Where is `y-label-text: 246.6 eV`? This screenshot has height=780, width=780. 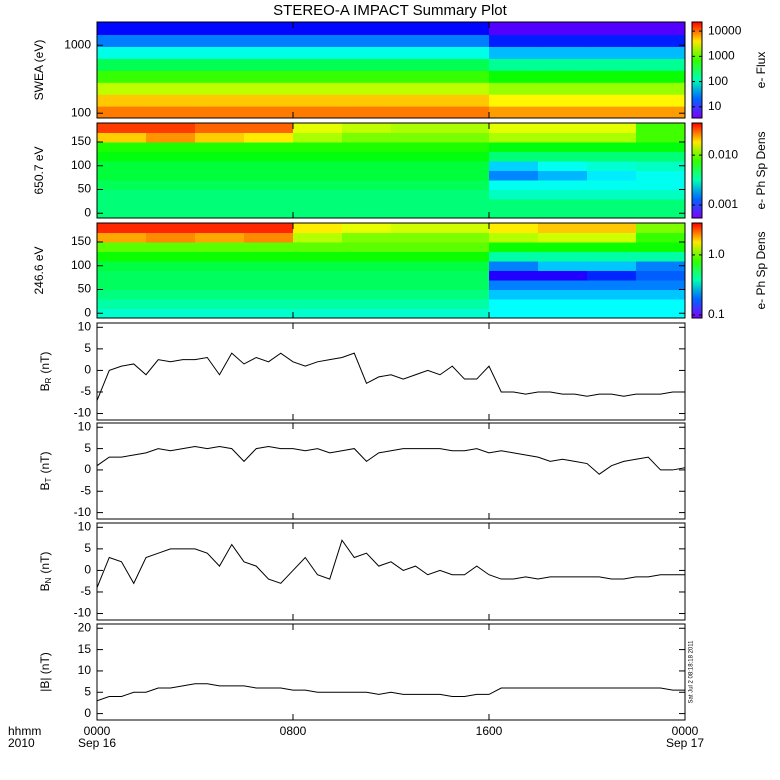
y-label-text: 246.6 eV is located at coordinates (39, 270).